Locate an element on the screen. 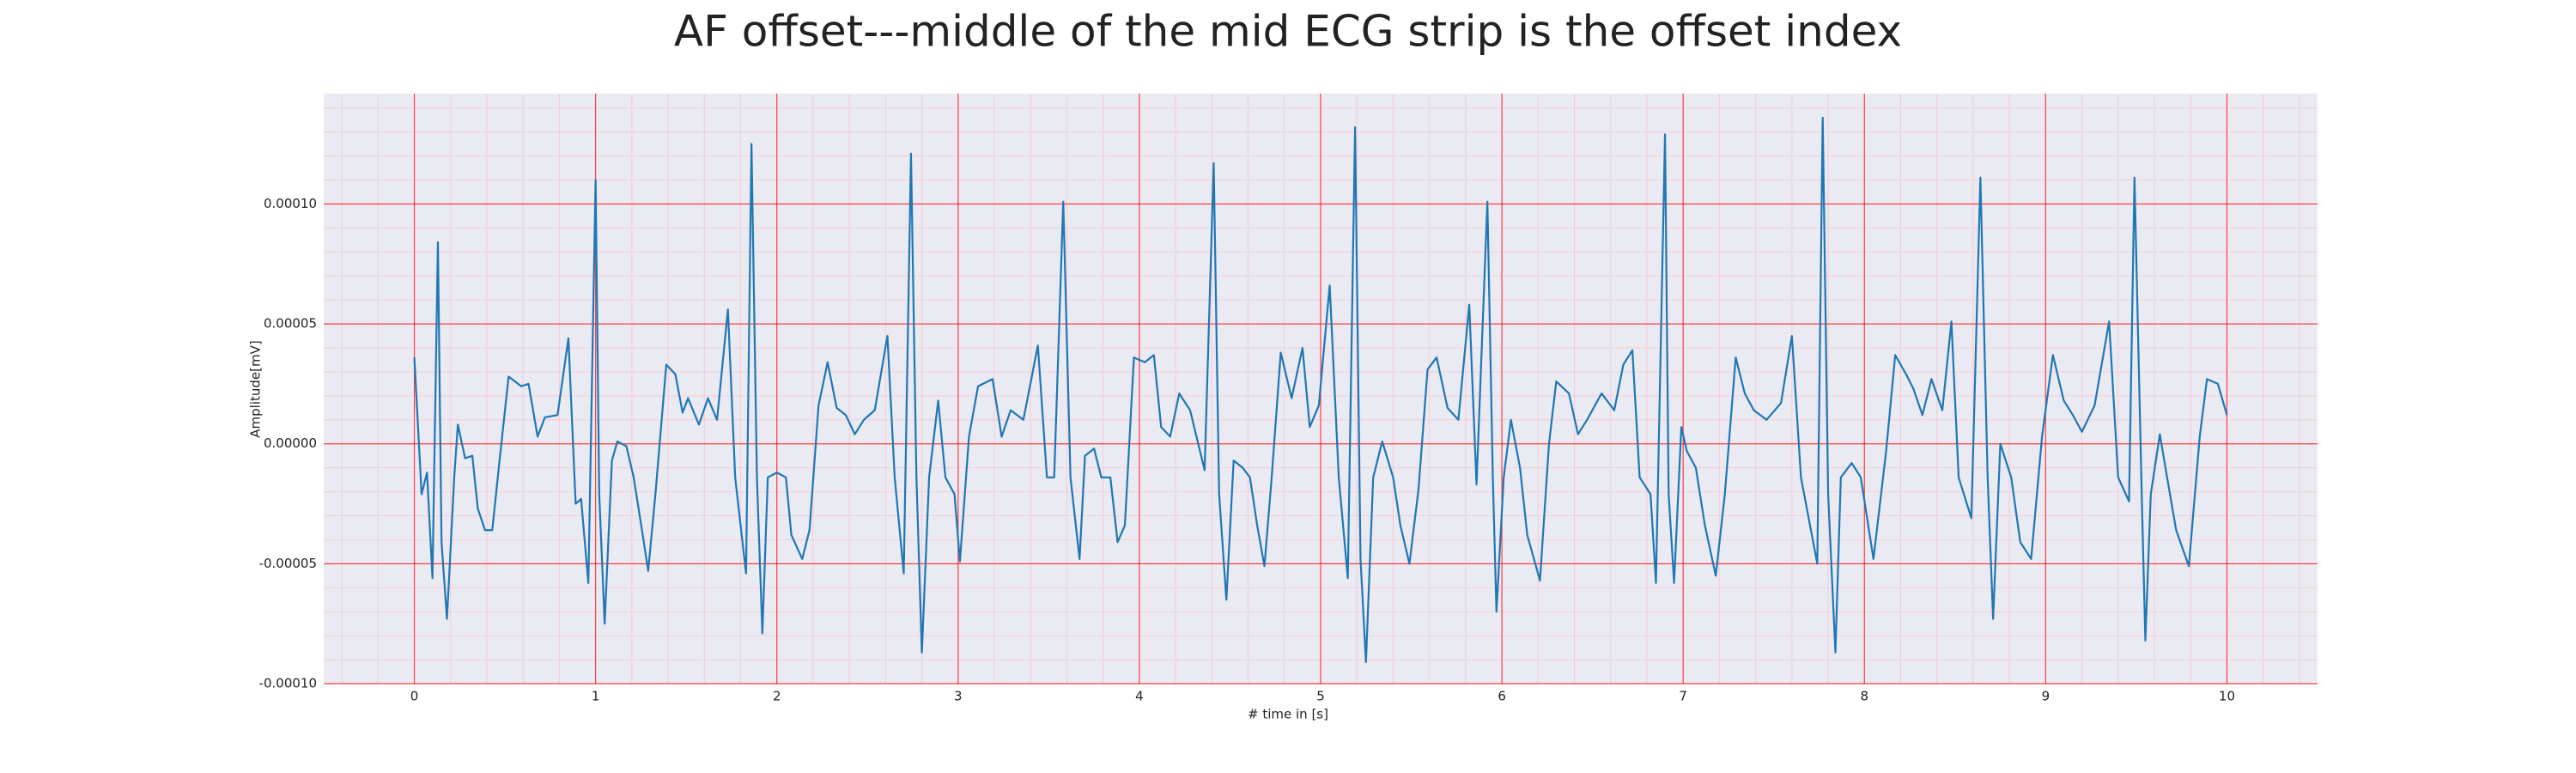 This screenshot has width=2576, height=773. x-axis-label: # time in [s] is located at coordinates (1288, 714).